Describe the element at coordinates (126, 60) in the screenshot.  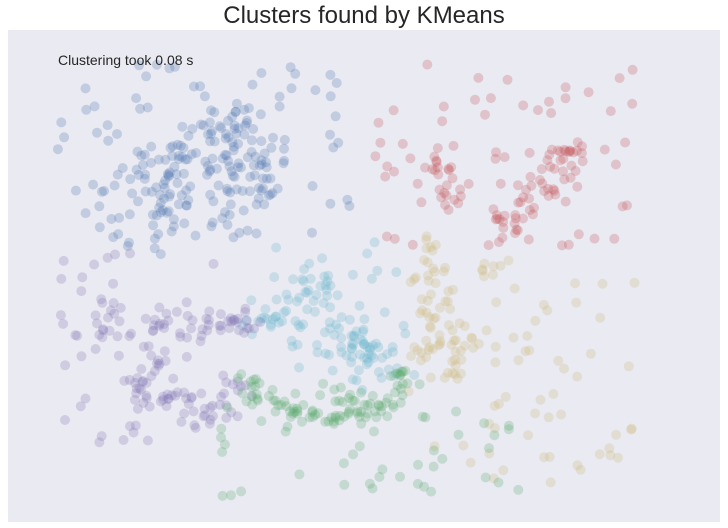
I see `timing-annotation: Clustering took 0.08 s` at that location.